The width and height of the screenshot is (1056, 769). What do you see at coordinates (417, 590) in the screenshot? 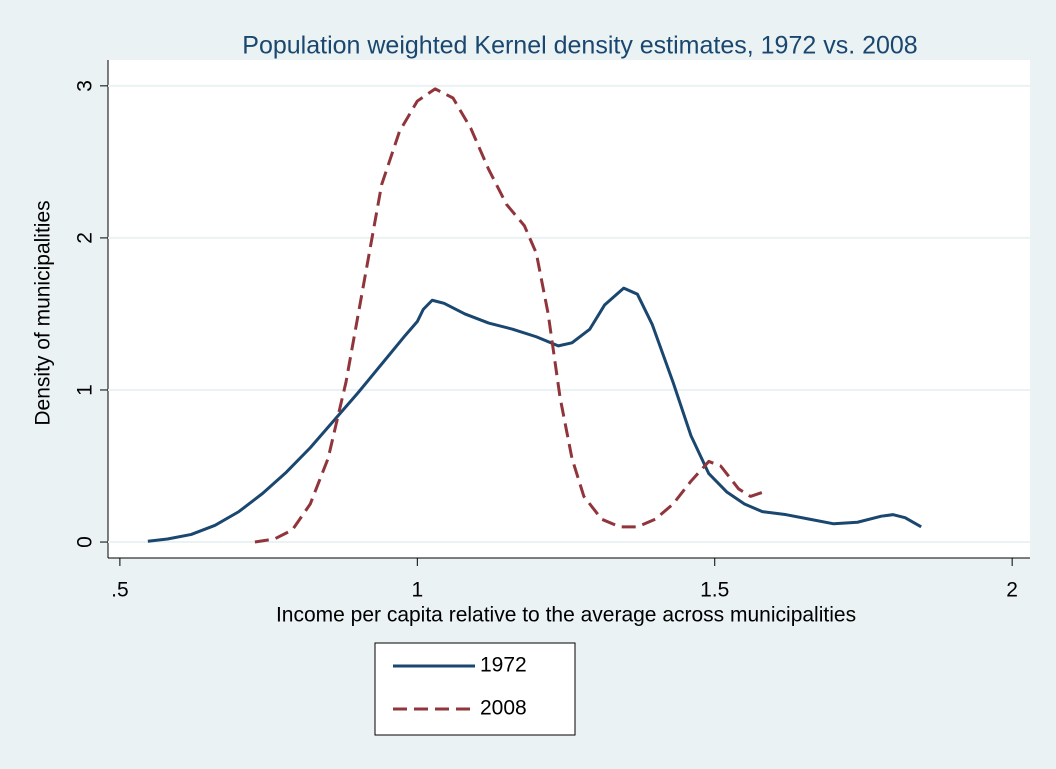
I see `x-tick-label: 1` at bounding box center [417, 590].